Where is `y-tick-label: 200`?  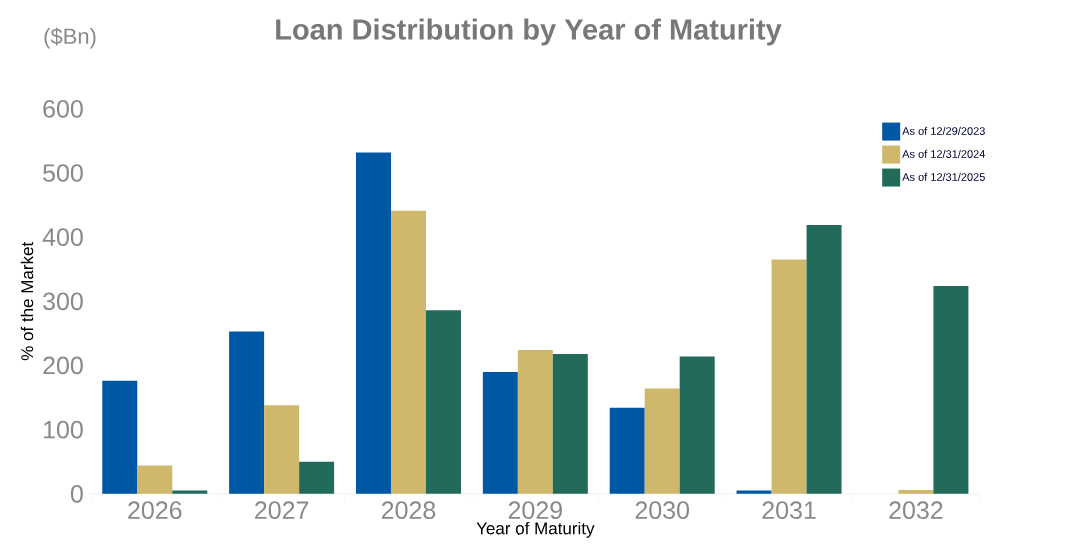 y-tick-label: 200 is located at coordinates (63, 365).